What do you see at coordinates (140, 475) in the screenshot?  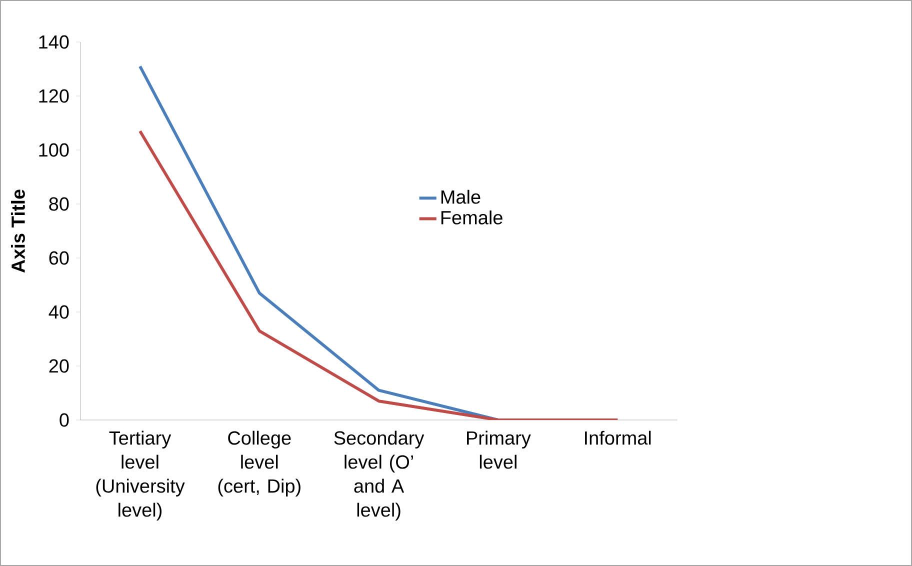 I see `x-tick-label: Tertiary level (University level)` at bounding box center [140, 475].